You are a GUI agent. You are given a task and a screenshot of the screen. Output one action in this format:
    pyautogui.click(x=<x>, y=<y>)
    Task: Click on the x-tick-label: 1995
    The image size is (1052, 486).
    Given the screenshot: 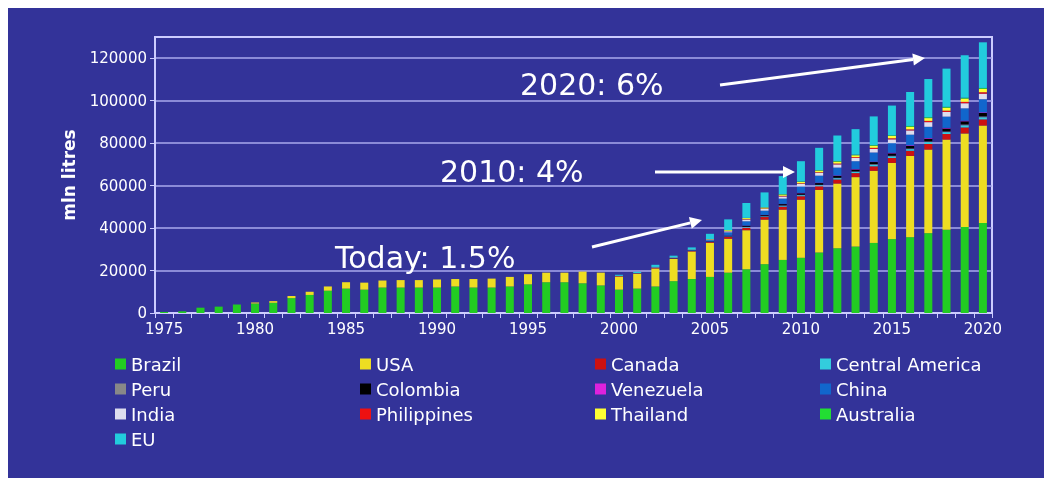 What is the action you would take?
    pyautogui.click(x=528, y=328)
    